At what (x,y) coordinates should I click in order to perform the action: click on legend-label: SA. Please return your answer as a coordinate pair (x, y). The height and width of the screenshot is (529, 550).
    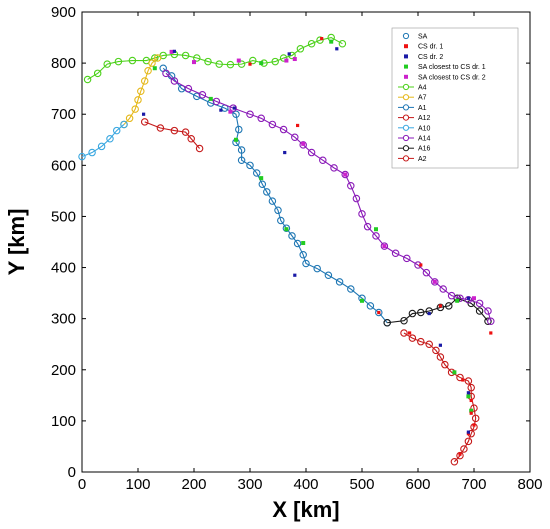
    Looking at the image, I should click on (423, 37).